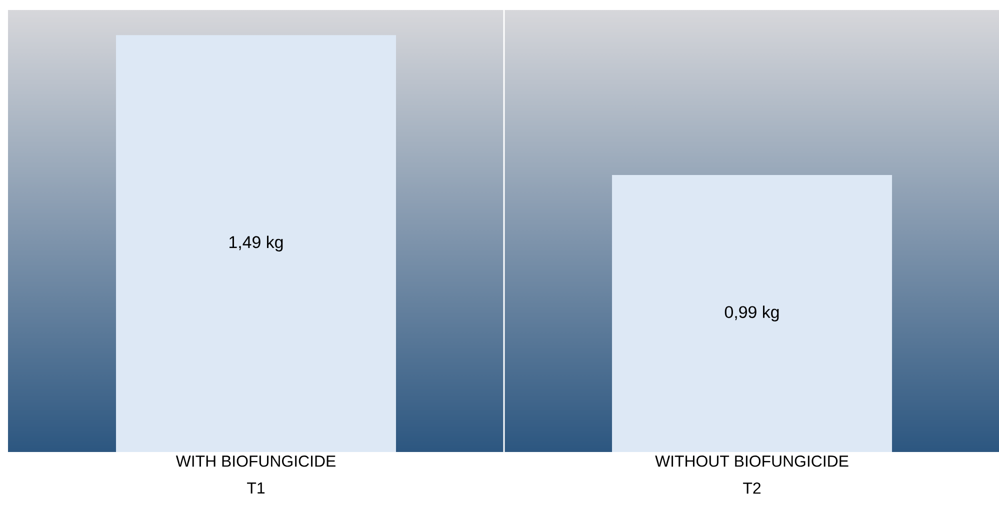  Describe the element at coordinates (751, 461) in the screenshot. I see `x-tick-label: WITHOUT BIOFUNGICIDE` at that location.